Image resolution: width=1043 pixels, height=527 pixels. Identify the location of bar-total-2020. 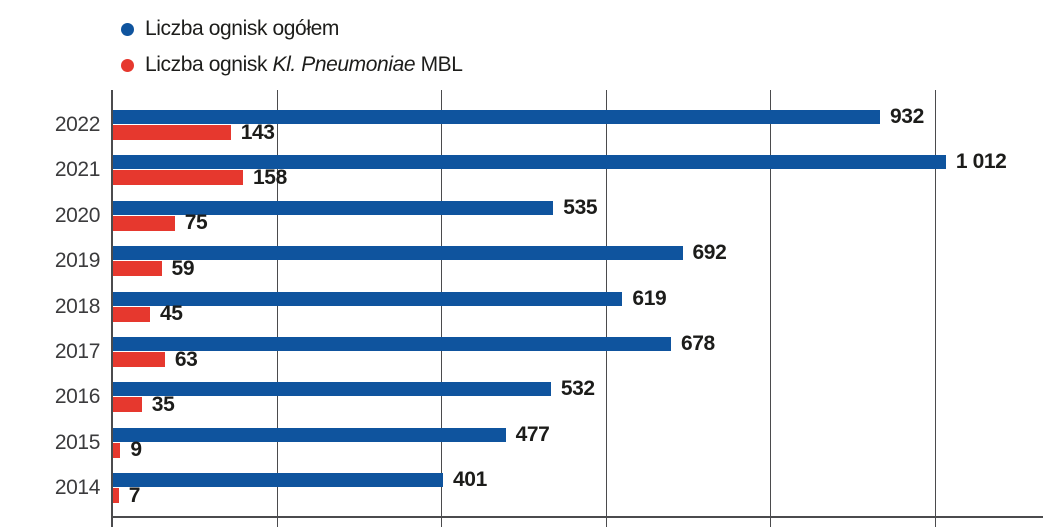
(333, 207).